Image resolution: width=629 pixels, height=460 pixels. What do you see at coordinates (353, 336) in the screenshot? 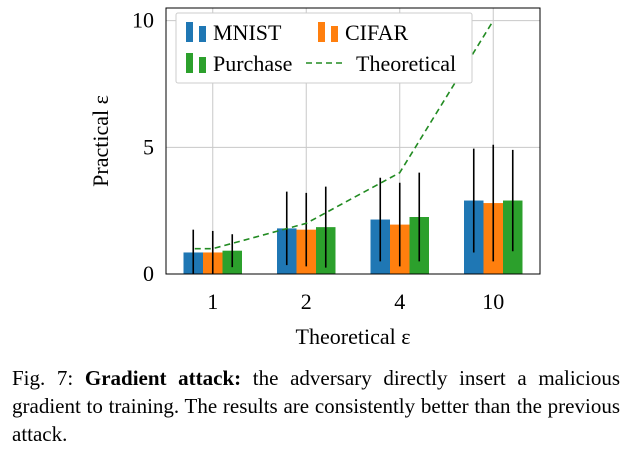
I see `x-axis-label: Theoretical ε` at bounding box center [353, 336].